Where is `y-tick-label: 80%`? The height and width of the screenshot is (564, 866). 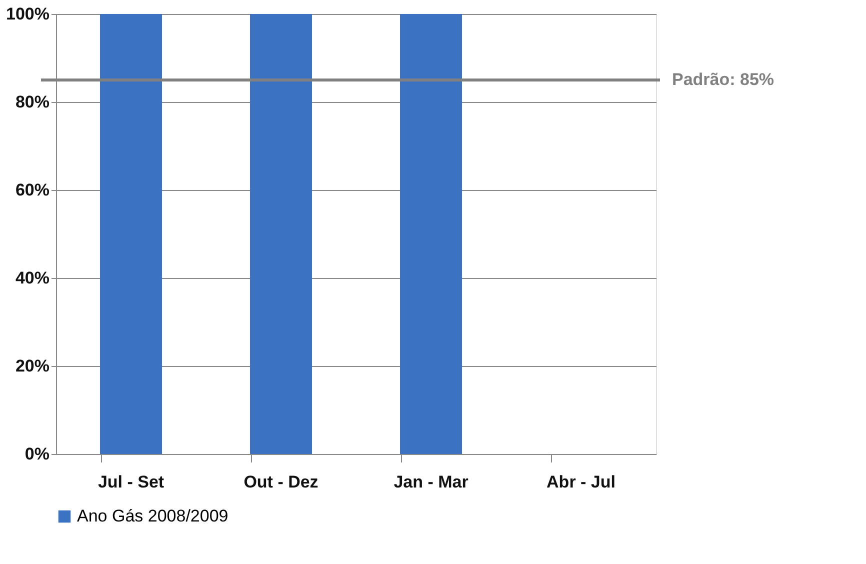
y-tick-label: 80% is located at coordinates (32, 102).